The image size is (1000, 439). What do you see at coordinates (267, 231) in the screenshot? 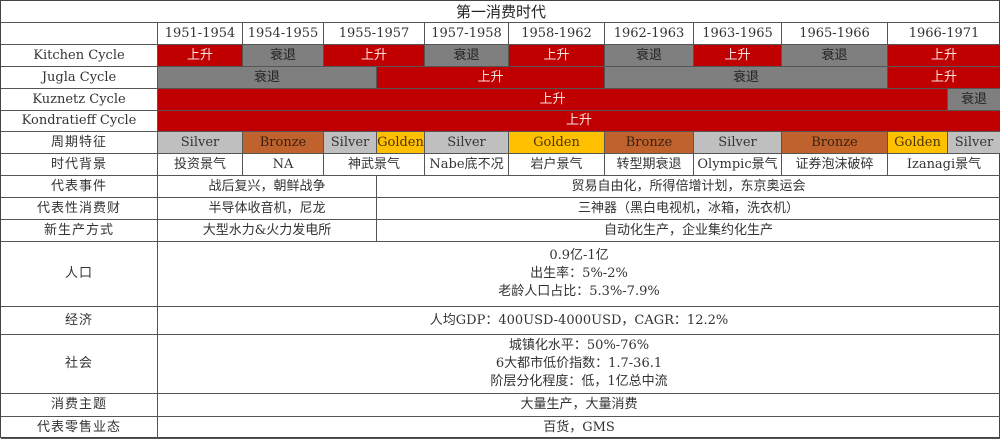
I see `production-early: 大型水力&火力发电所` at bounding box center [267, 231].